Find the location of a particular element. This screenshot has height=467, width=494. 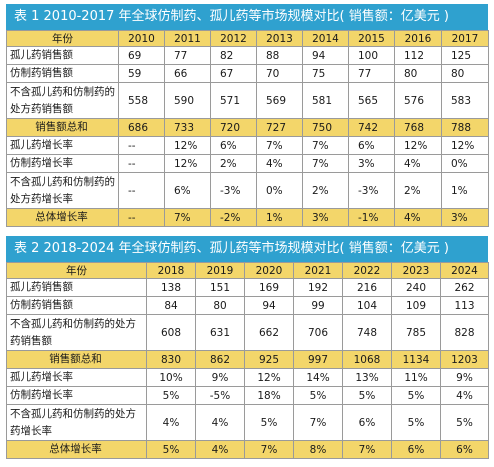

table2-cell: 104 is located at coordinates (367, 305).